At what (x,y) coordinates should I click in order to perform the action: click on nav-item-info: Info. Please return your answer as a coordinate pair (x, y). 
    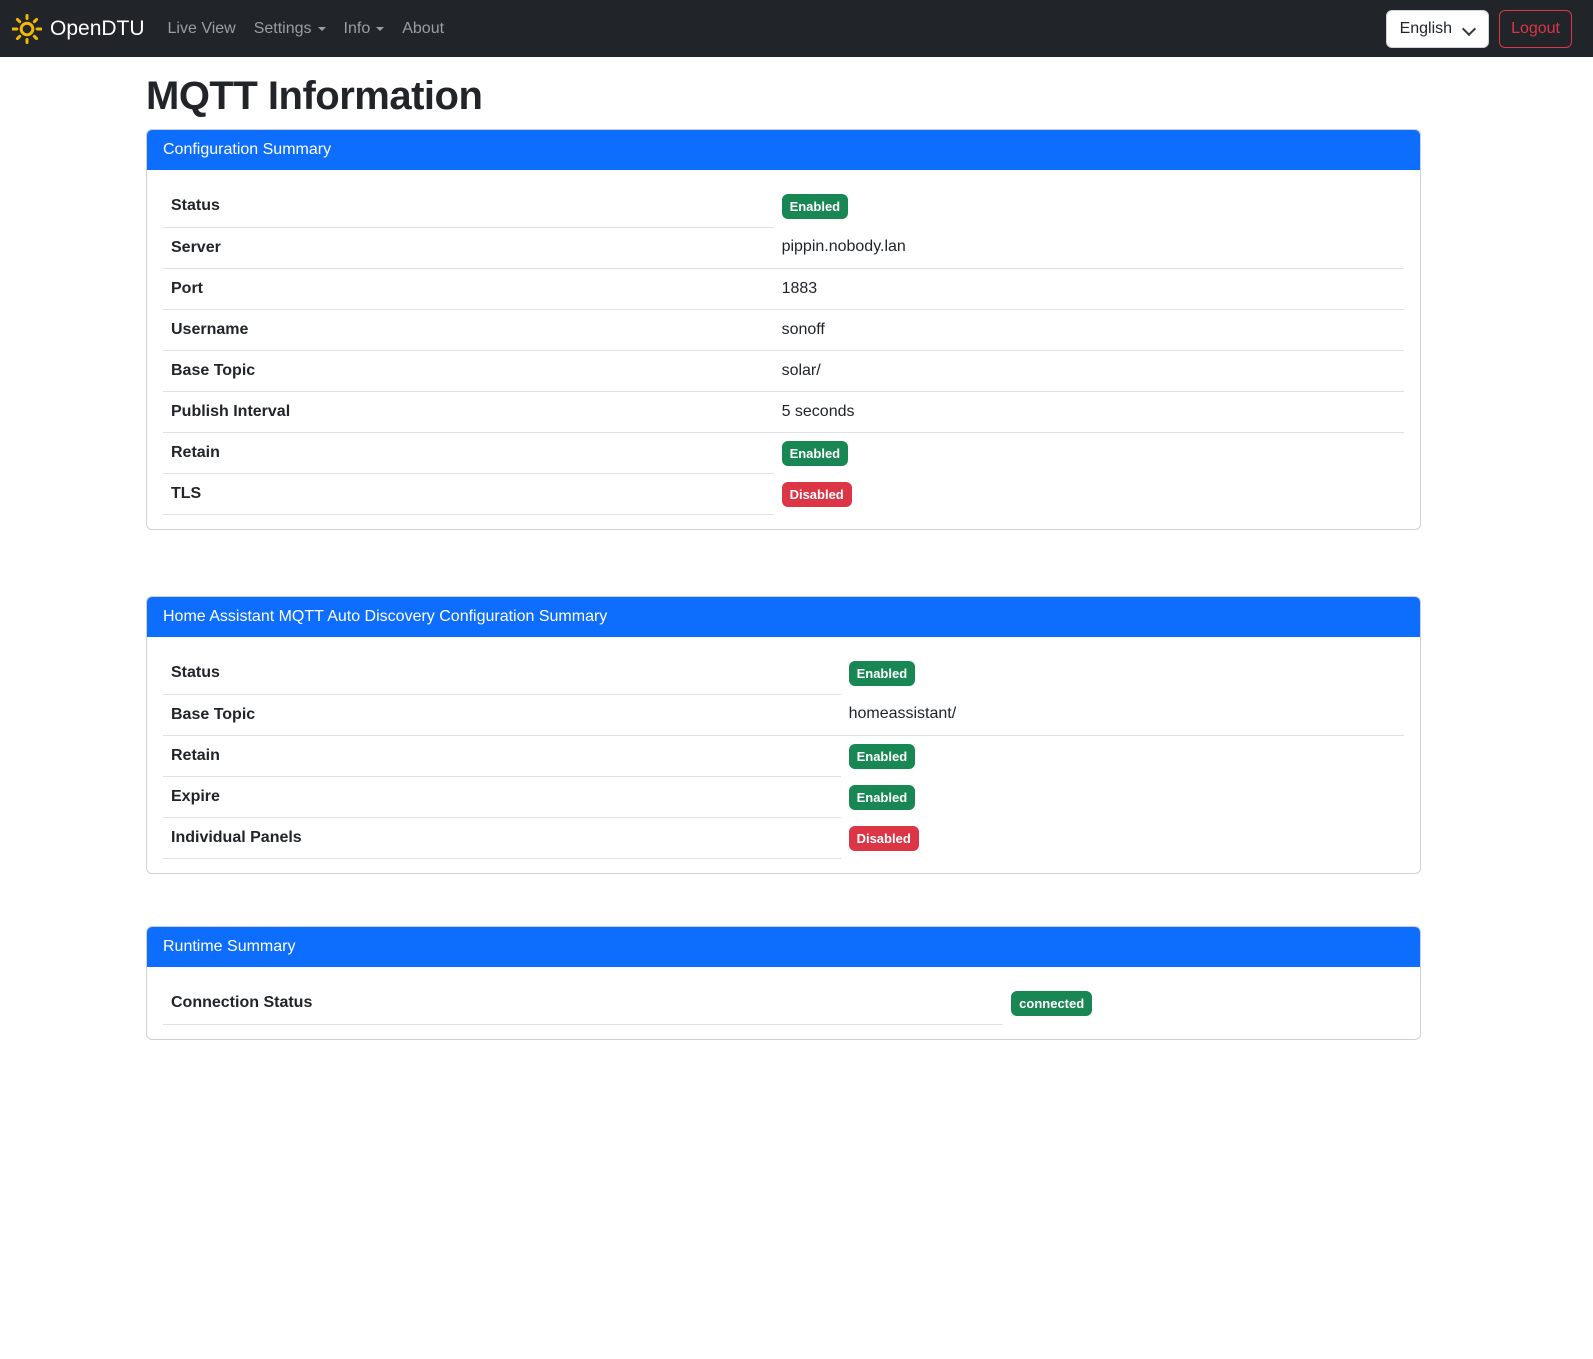
    Looking at the image, I should click on (364, 29).